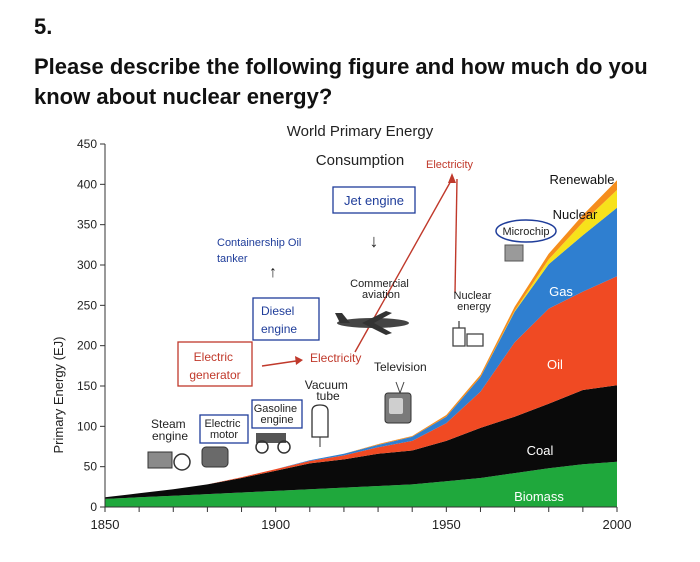  What do you see at coordinates (575, 214) in the screenshot?
I see `series-label-nuclear: Nuclear` at bounding box center [575, 214].